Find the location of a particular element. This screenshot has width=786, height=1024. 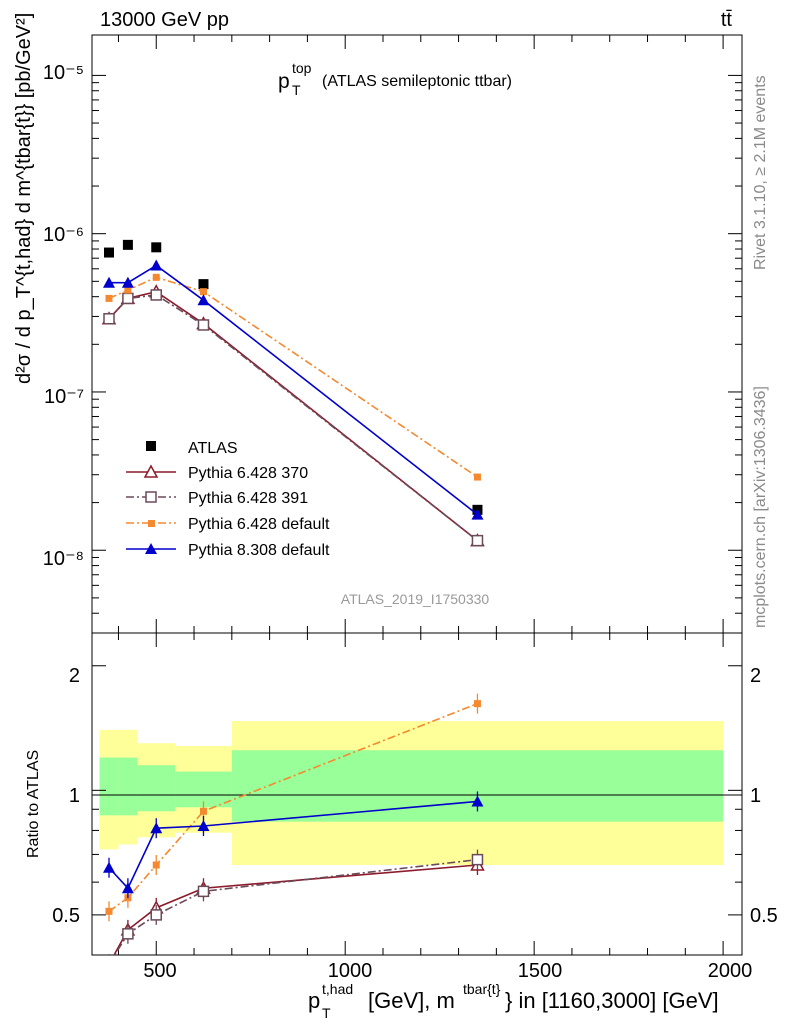

main-line-def6 is located at coordinates (293, 377).